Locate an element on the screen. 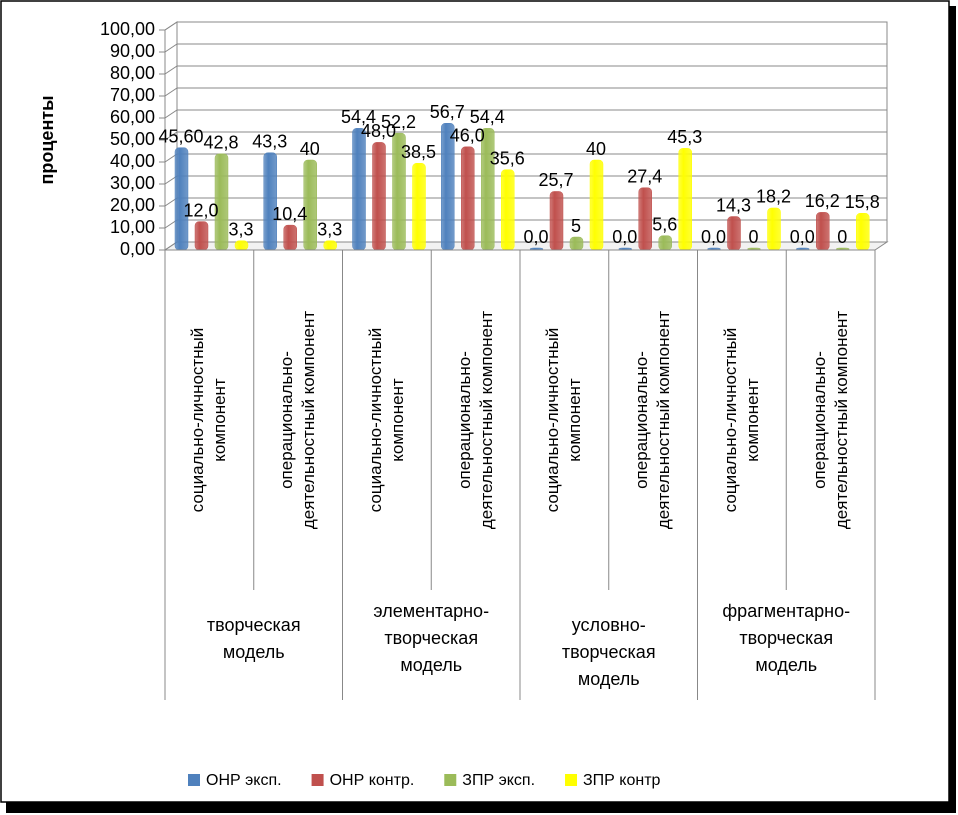  value-label: 35,6 is located at coordinates (507, 158).